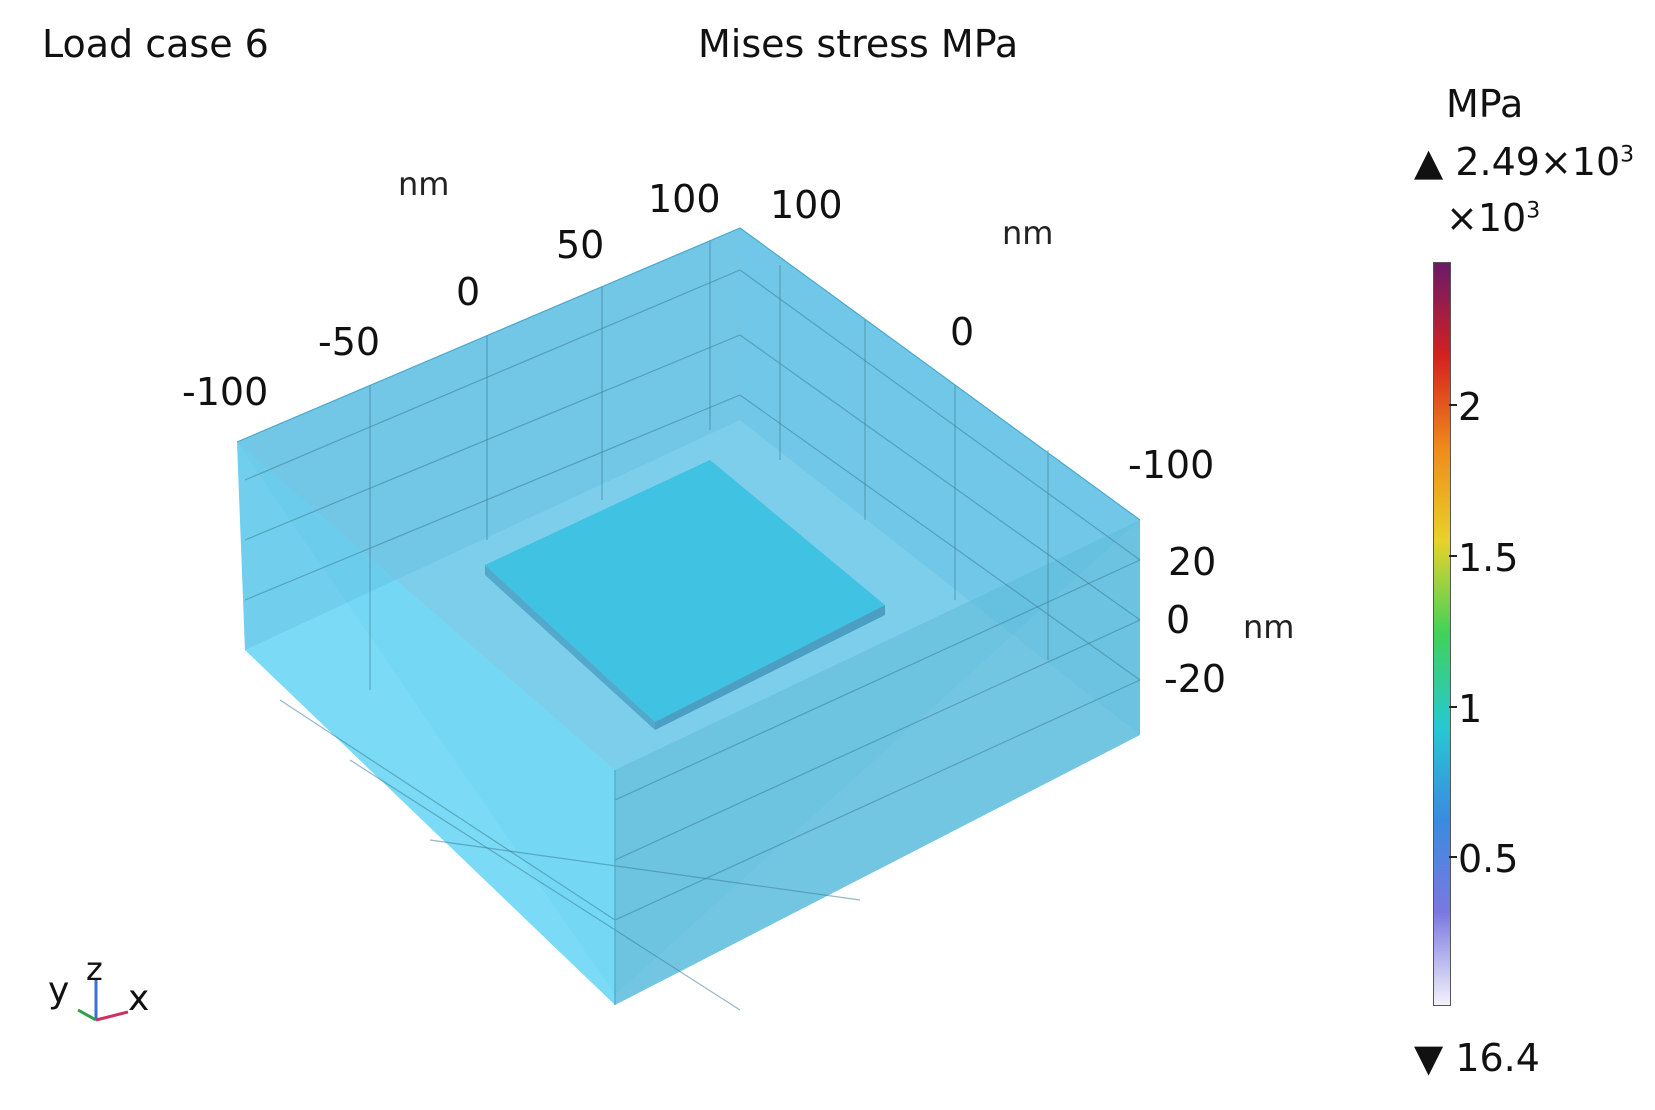 This screenshot has width=1655, height=1110. What do you see at coordinates (806, 205) in the screenshot?
I see `y-tick-label: 100` at bounding box center [806, 205].